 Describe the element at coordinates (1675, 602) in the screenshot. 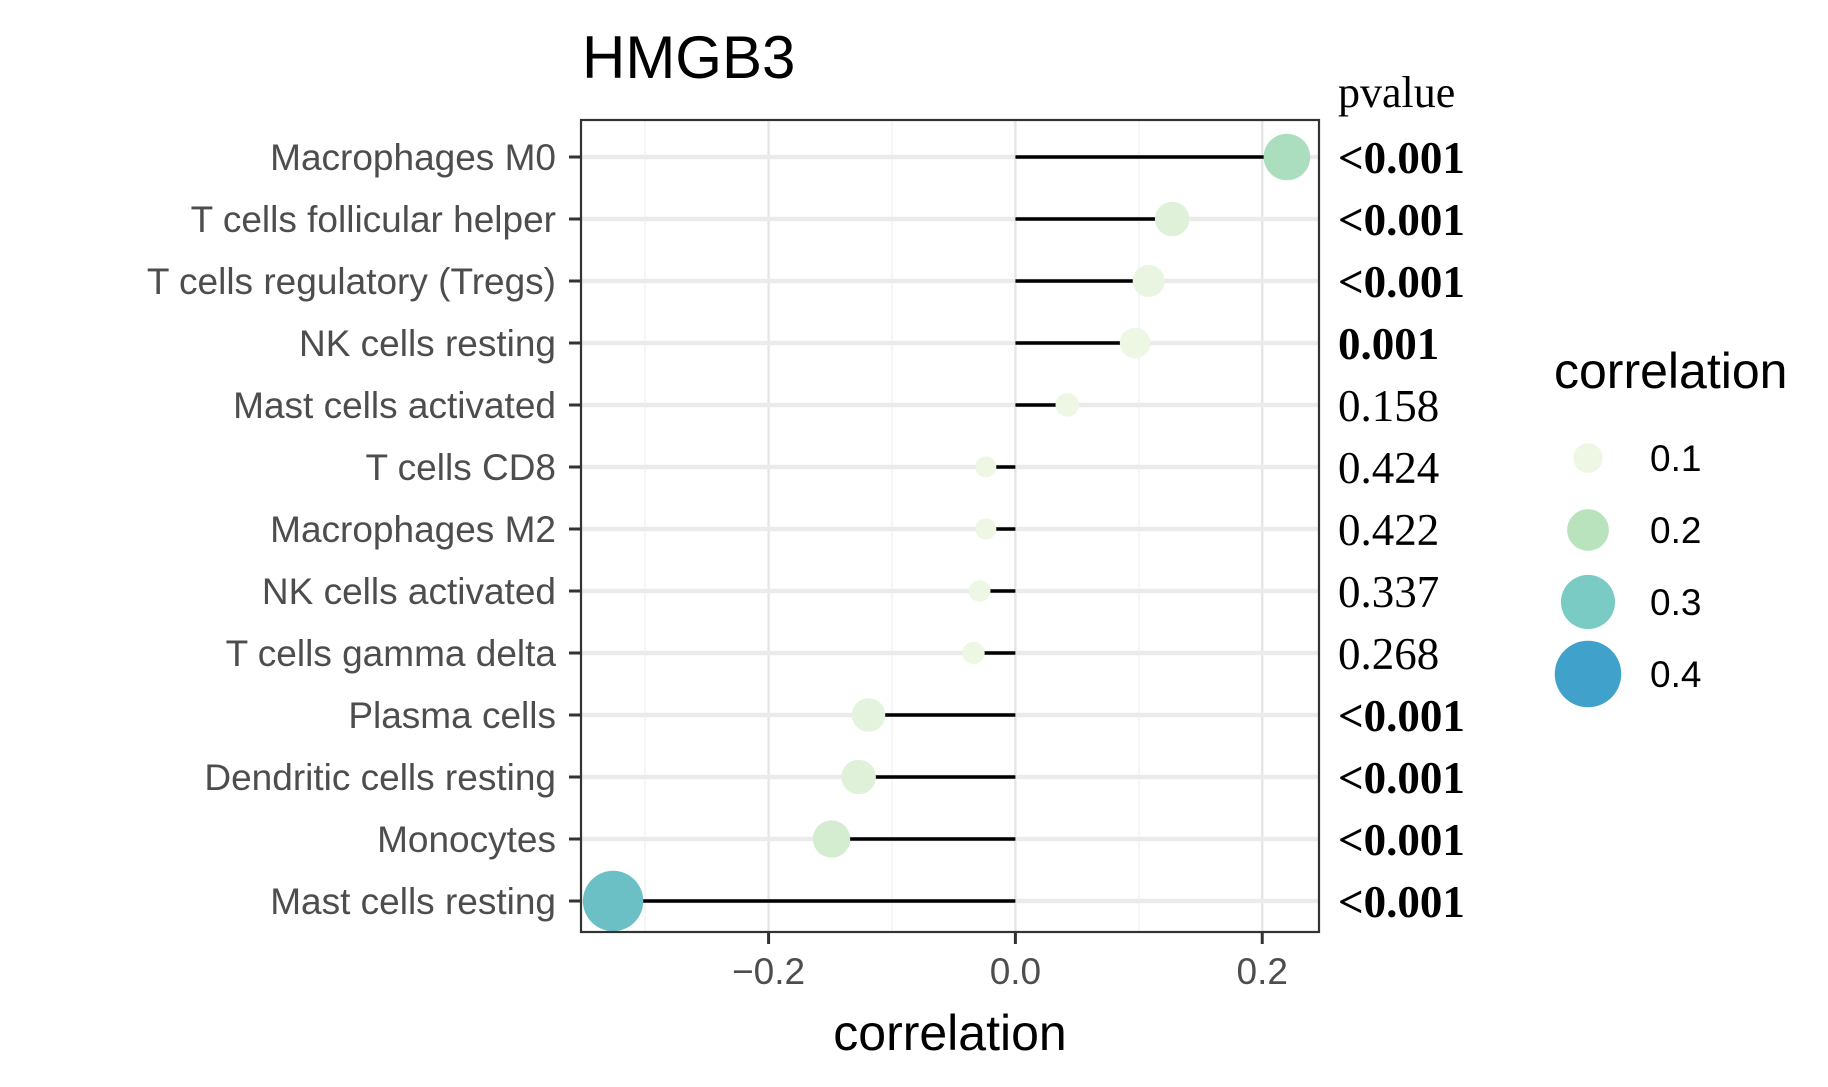

I see `legend-label: 0.3` at that location.